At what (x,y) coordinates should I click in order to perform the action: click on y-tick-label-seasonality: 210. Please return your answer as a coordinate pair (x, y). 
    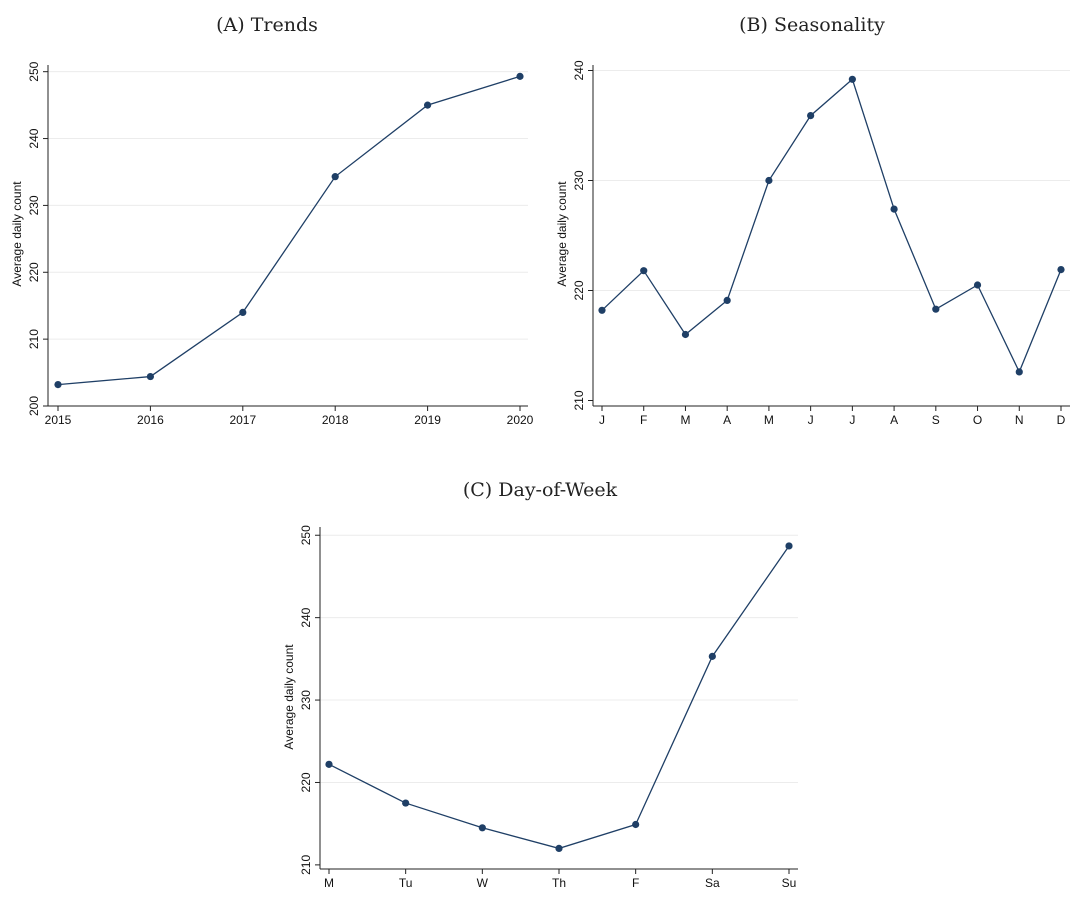
    Looking at the image, I should click on (579, 400).